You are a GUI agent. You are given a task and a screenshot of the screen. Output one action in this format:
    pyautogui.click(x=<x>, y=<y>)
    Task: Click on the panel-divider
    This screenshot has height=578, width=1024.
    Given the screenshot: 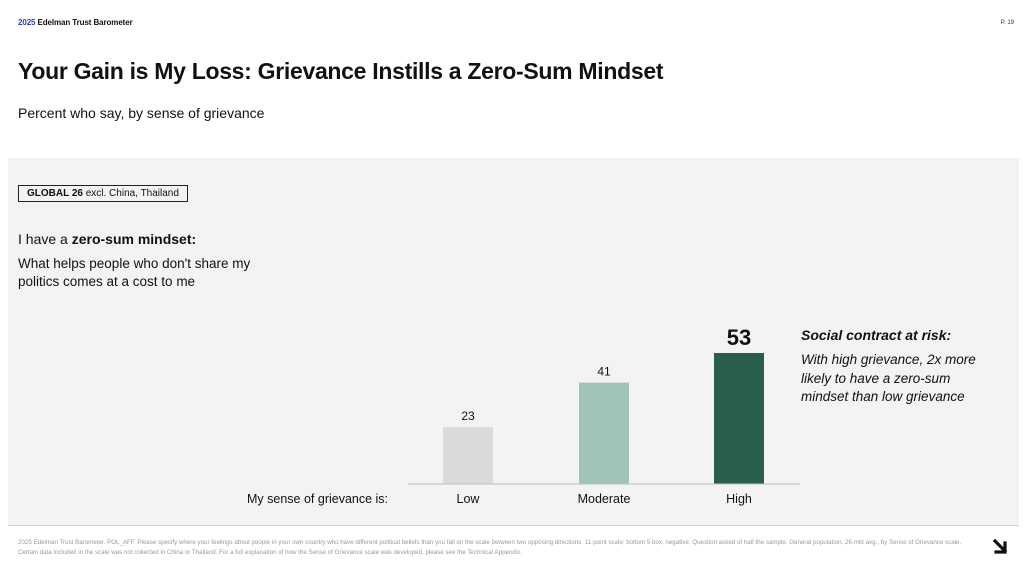 What is the action you would take?
    pyautogui.click(x=513, y=525)
    